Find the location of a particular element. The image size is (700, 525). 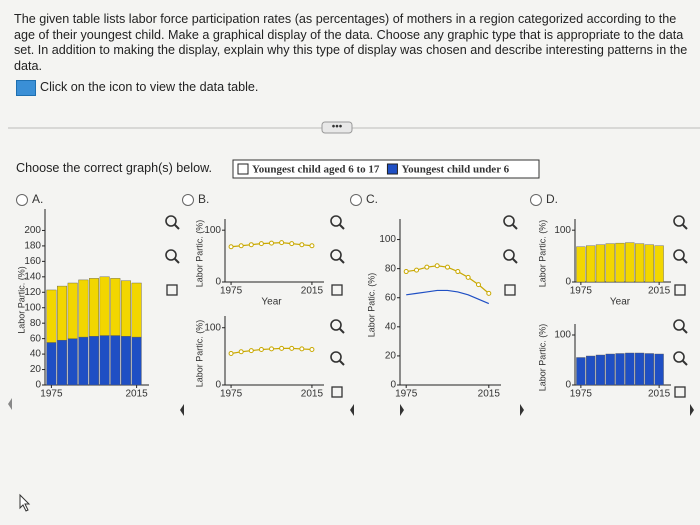

data-table-icon is located at coordinates (26, 88).